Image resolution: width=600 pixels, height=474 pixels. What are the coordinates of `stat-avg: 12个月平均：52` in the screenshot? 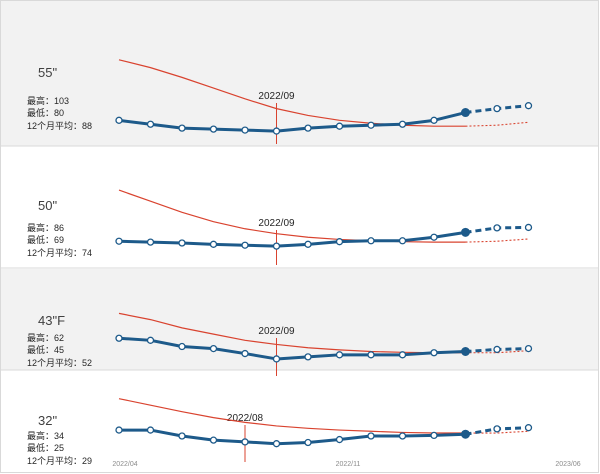 It's located at (59, 362).